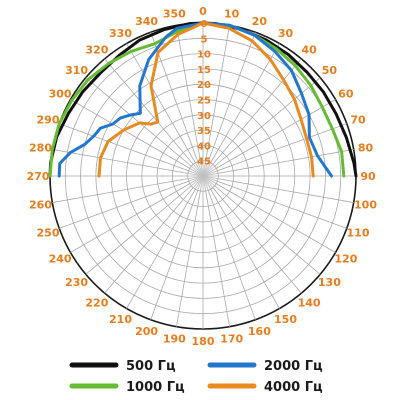 Image resolution: width=400 pixels, height=400 pixels. I want to click on radial-tick-label: 45, so click(204, 162).